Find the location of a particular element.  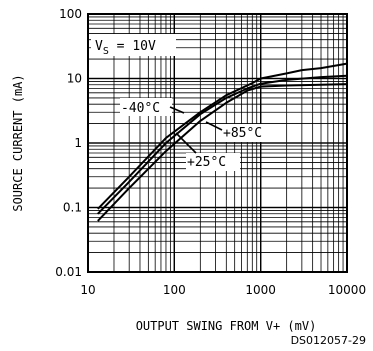

series-label-plus85: +85°C is located at coordinates (242, 133).